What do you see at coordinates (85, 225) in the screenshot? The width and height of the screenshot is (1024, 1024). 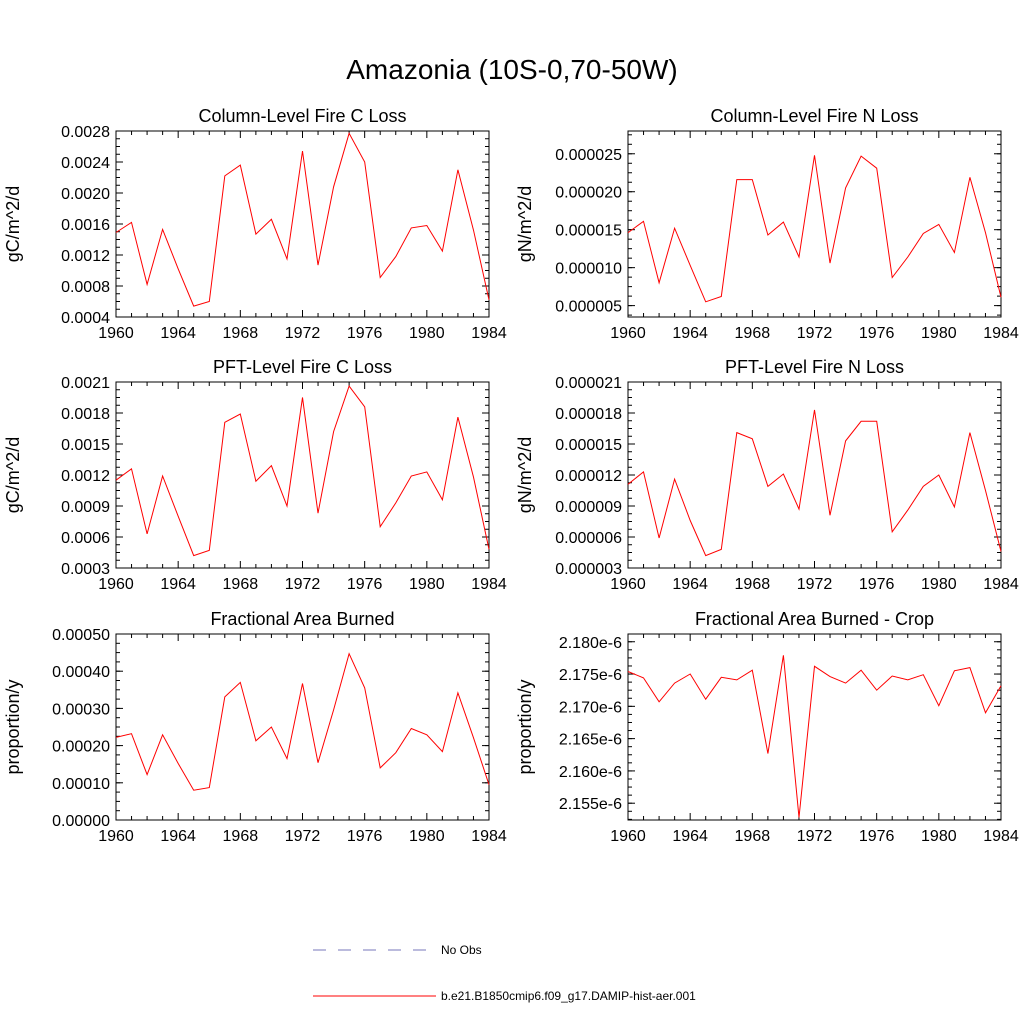 I see `y-tick-label: 0.0016` at bounding box center [85, 225].